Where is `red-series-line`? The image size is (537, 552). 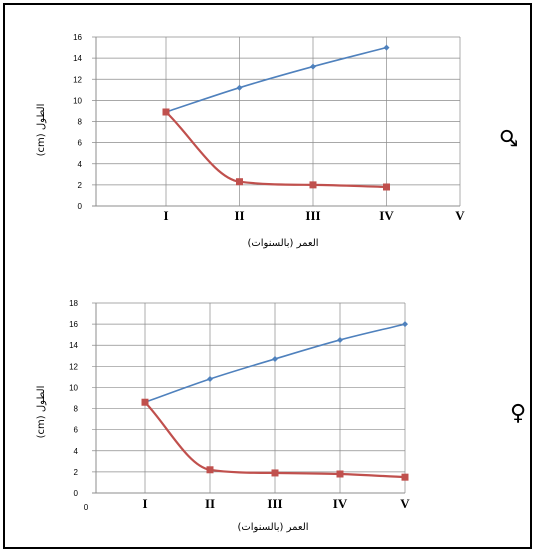 red-series-line is located at coordinates (276, 150).